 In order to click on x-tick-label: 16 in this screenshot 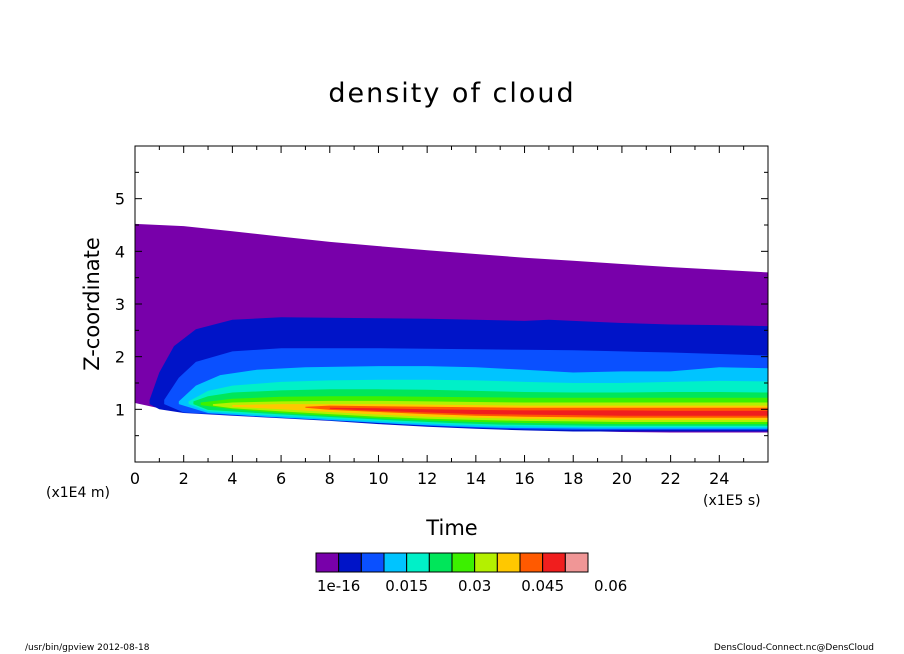, I will do `click(524, 478)`.